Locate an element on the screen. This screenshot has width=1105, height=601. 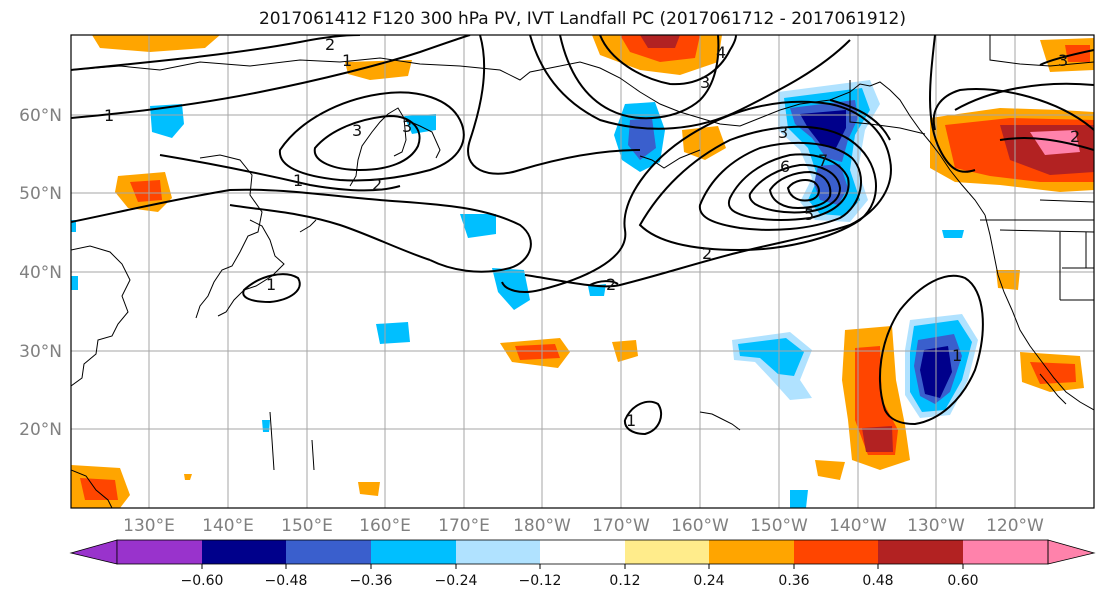
lon-tick-label: 150°W is located at coordinates (779, 526).